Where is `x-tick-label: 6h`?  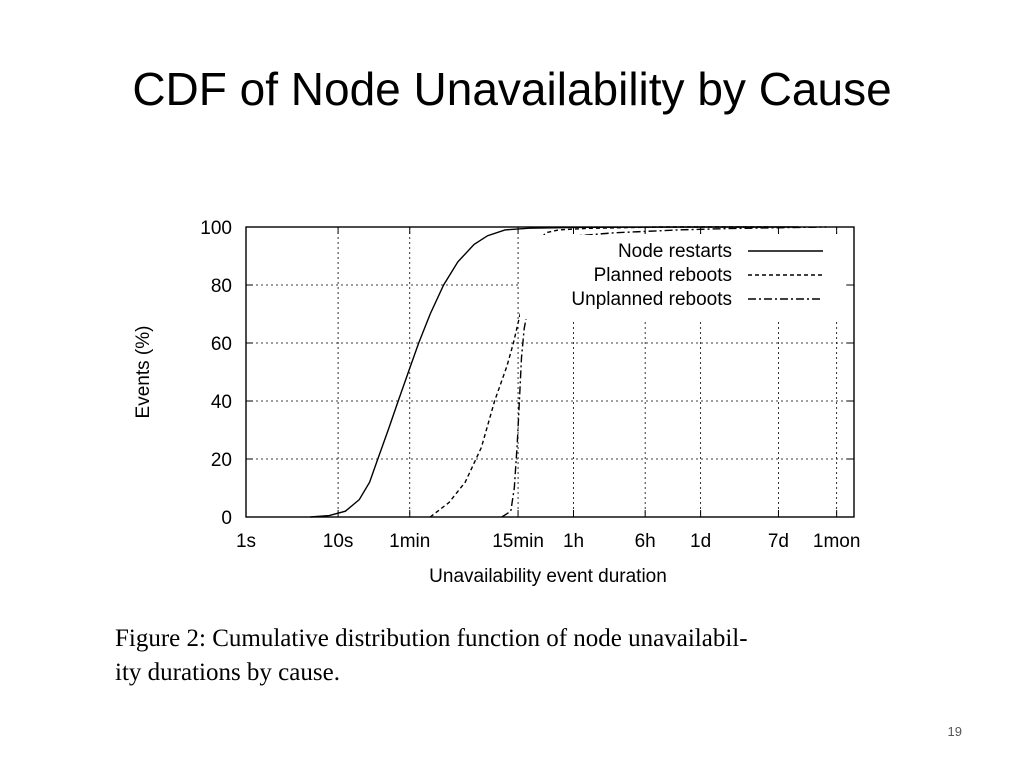
x-tick-label: 6h is located at coordinates (645, 541).